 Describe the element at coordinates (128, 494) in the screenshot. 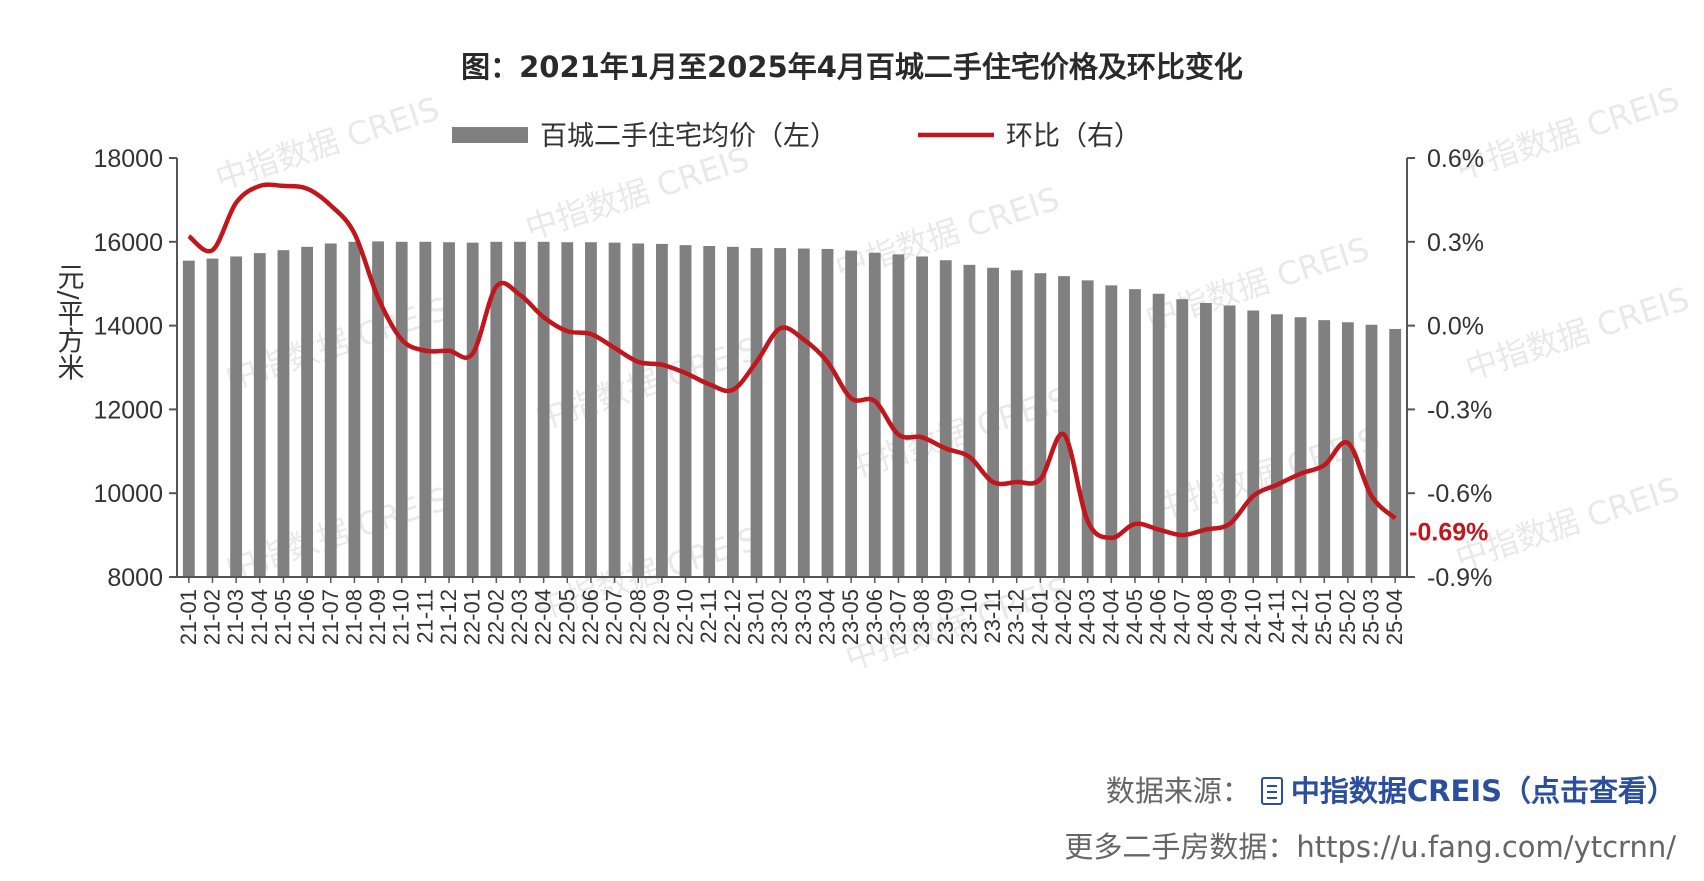

I see `left-tick-label: 10000` at that location.